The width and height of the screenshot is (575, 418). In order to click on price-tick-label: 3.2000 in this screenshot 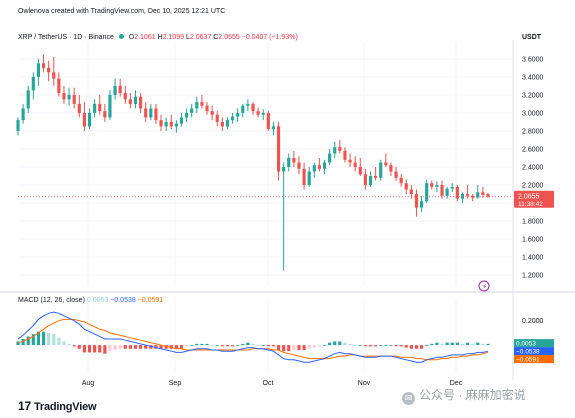, I will do `click(533, 95)`.